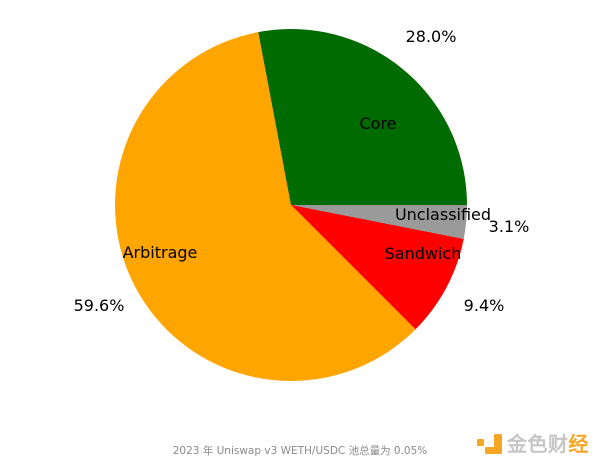 The image size is (600, 471). Describe the element at coordinates (538, 444) in the screenshot. I see `brand-text-main: 金色财` at that location.